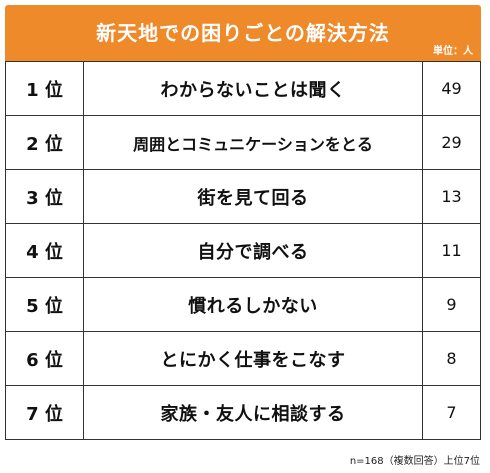 Image resolution: width=490 pixels, height=473 pixels. What do you see at coordinates (451, 196) in the screenshot?
I see `count-value: 13` at bounding box center [451, 196].